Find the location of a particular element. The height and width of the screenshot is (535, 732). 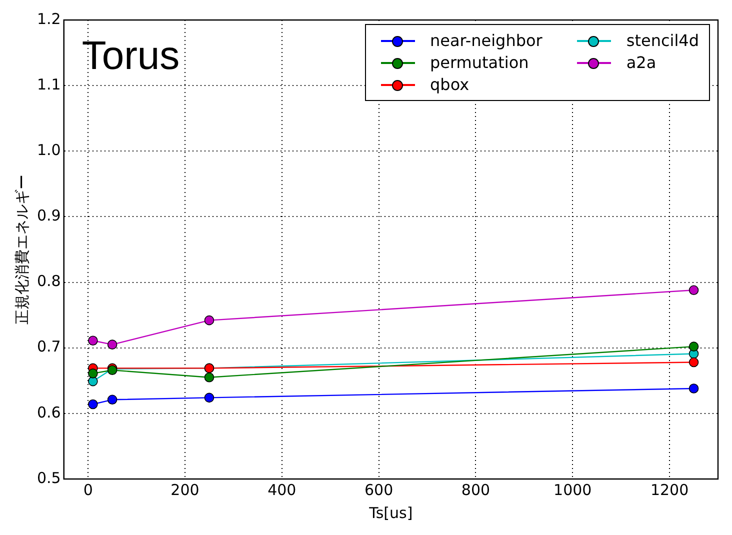

y-tick-label: 1.0 is located at coordinates (48, 150).